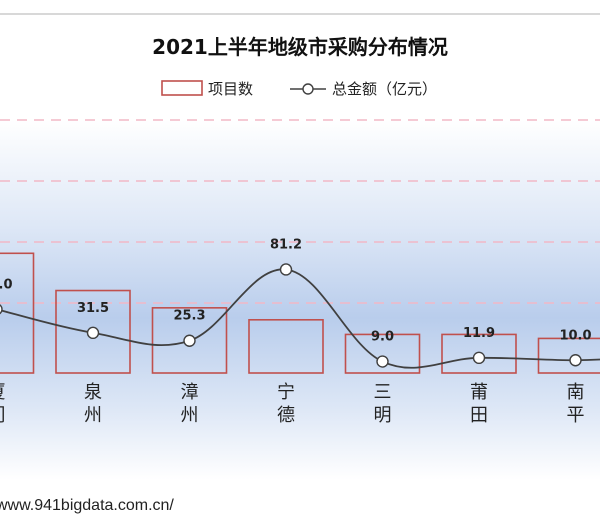 This screenshot has height=522, width=600. I want to click on category-label-6-char-0: 南, so click(576, 392).